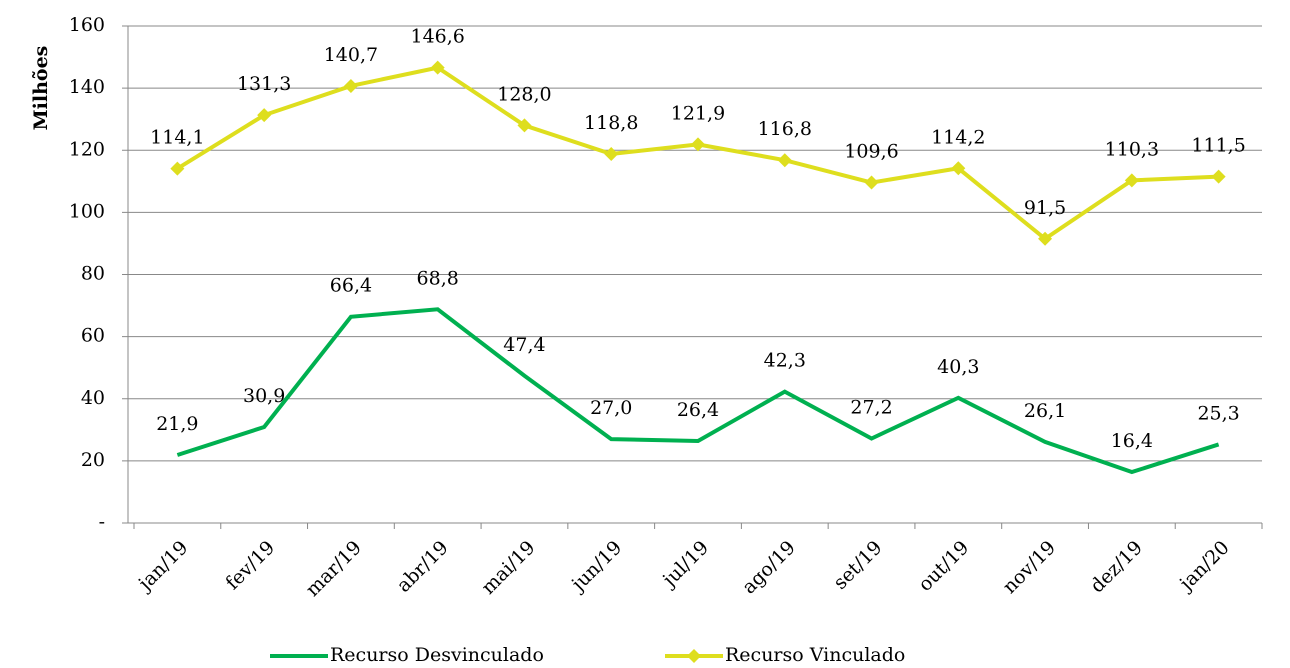  I want to click on x-tick-label: abr/19, so click(423, 567).